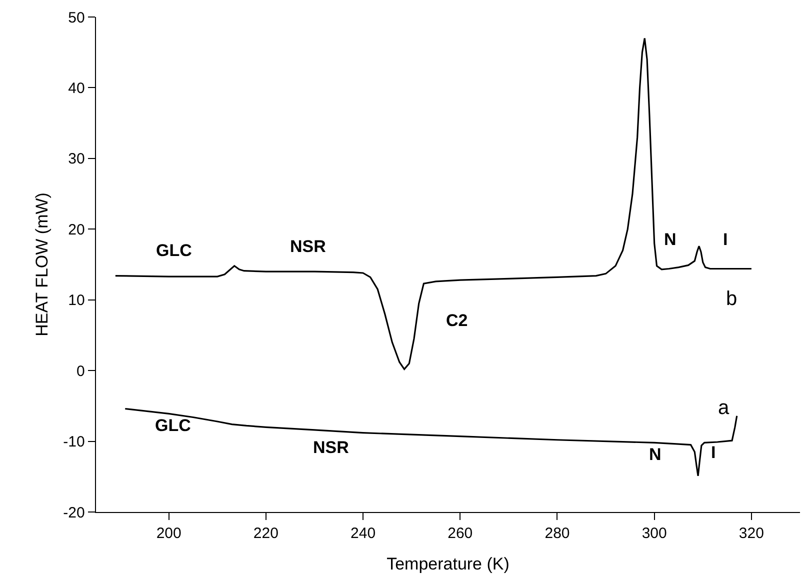 The width and height of the screenshot is (802, 587). What do you see at coordinates (724, 408) in the screenshot?
I see `series-label: a` at bounding box center [724, 408].